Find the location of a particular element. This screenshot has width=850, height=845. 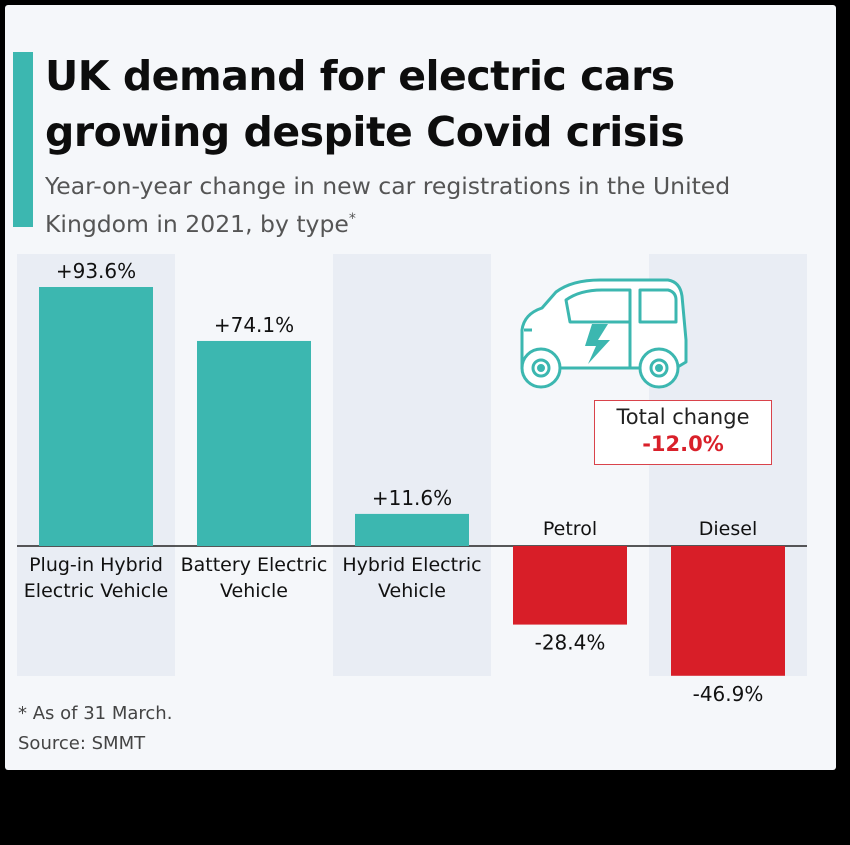

data-label-0: +93.6% is located at coordinates (96, 271).